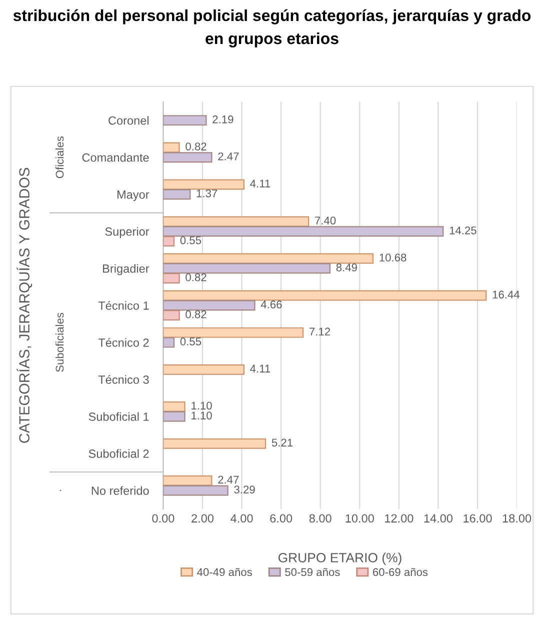  Describe the element at coordinates (360, 518) in the screenshot. I see `x-tick-label: 10.00` at that location.